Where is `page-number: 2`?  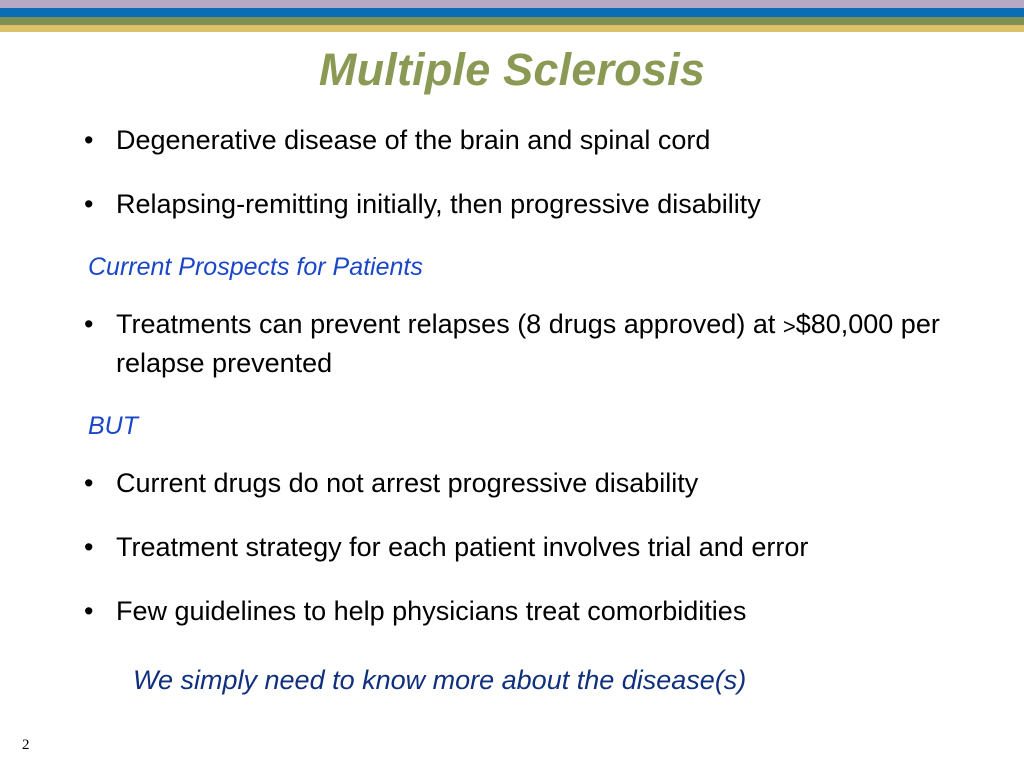 page-number: 2 is located at coordinates (26, 745).